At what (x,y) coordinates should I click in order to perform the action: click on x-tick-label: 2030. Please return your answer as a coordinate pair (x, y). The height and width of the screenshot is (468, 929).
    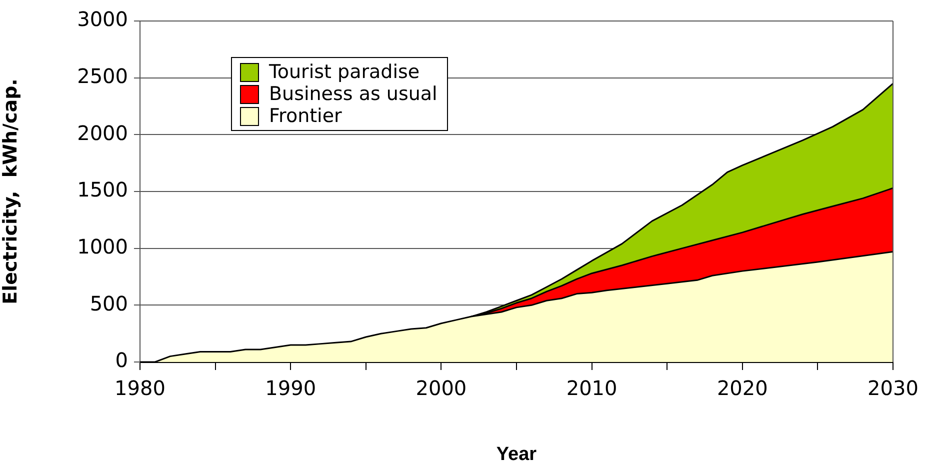
    Looking at the image, I should click on (893, 388).